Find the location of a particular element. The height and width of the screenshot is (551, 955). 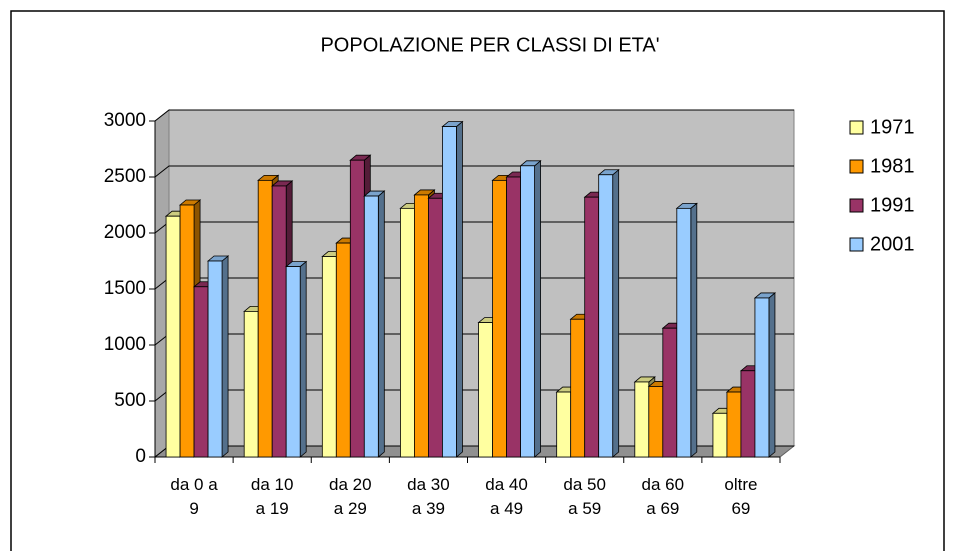

y-tick-label: 2500 is located at coordinates (125, 176).